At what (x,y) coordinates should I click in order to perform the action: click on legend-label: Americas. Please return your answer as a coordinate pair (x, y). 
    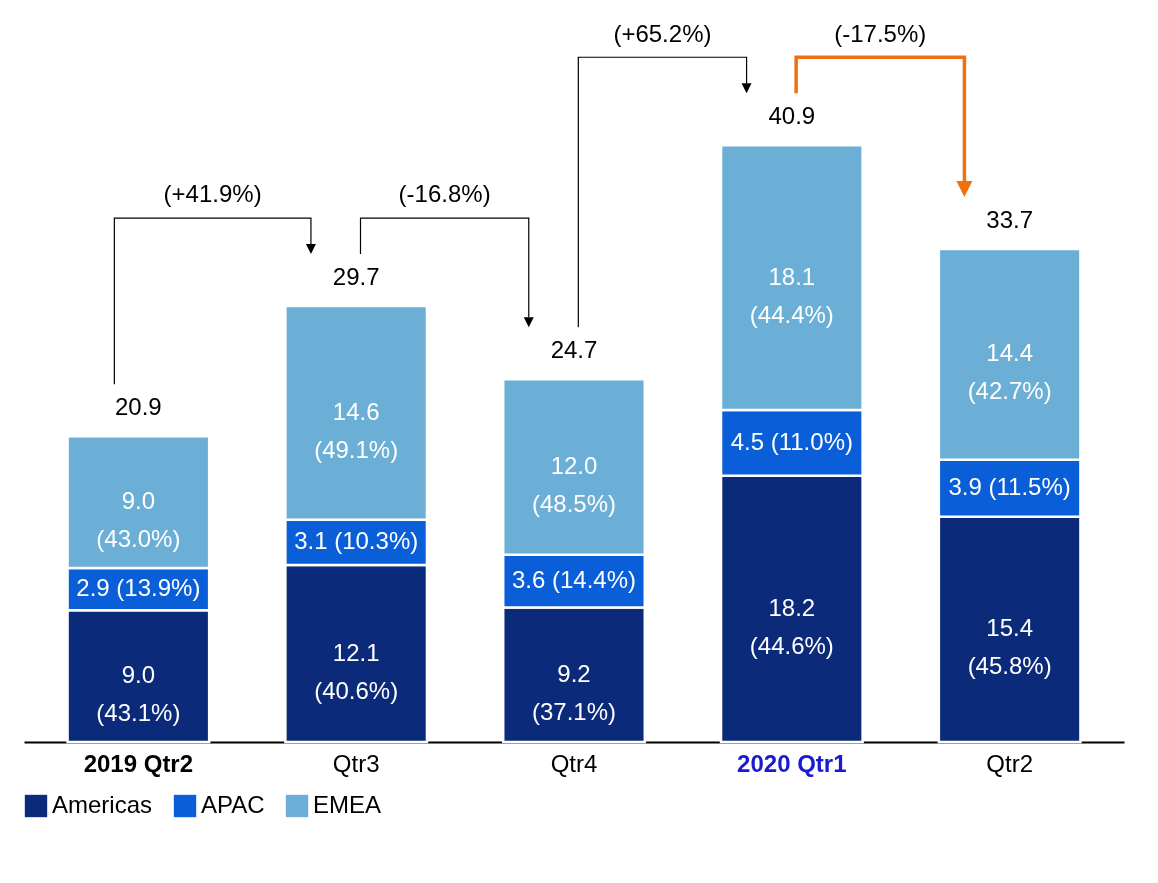
    Looking at the image, I should click on (102, 804).